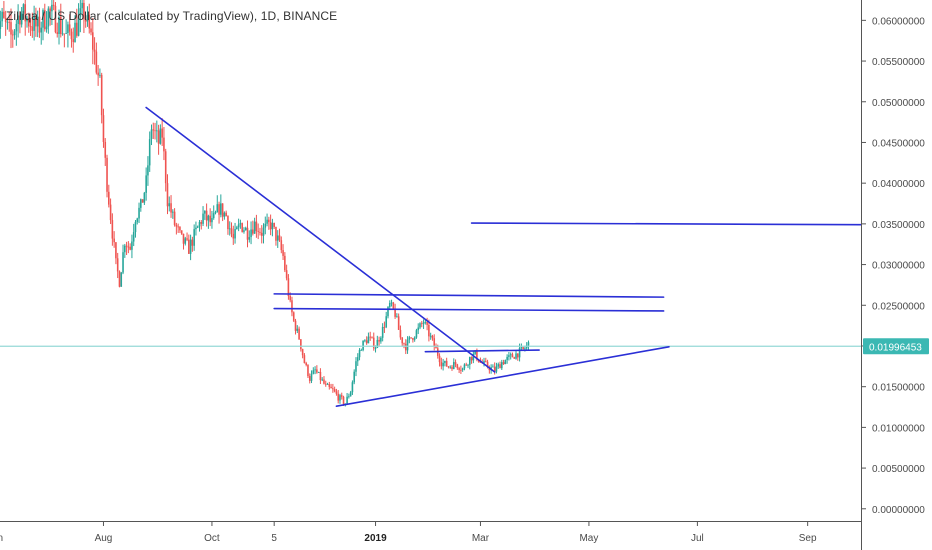 Image resolution: width=932 pixels, height=550 pixels. I want to click on price-tick-label: 0.01000000, so click(898, 428).